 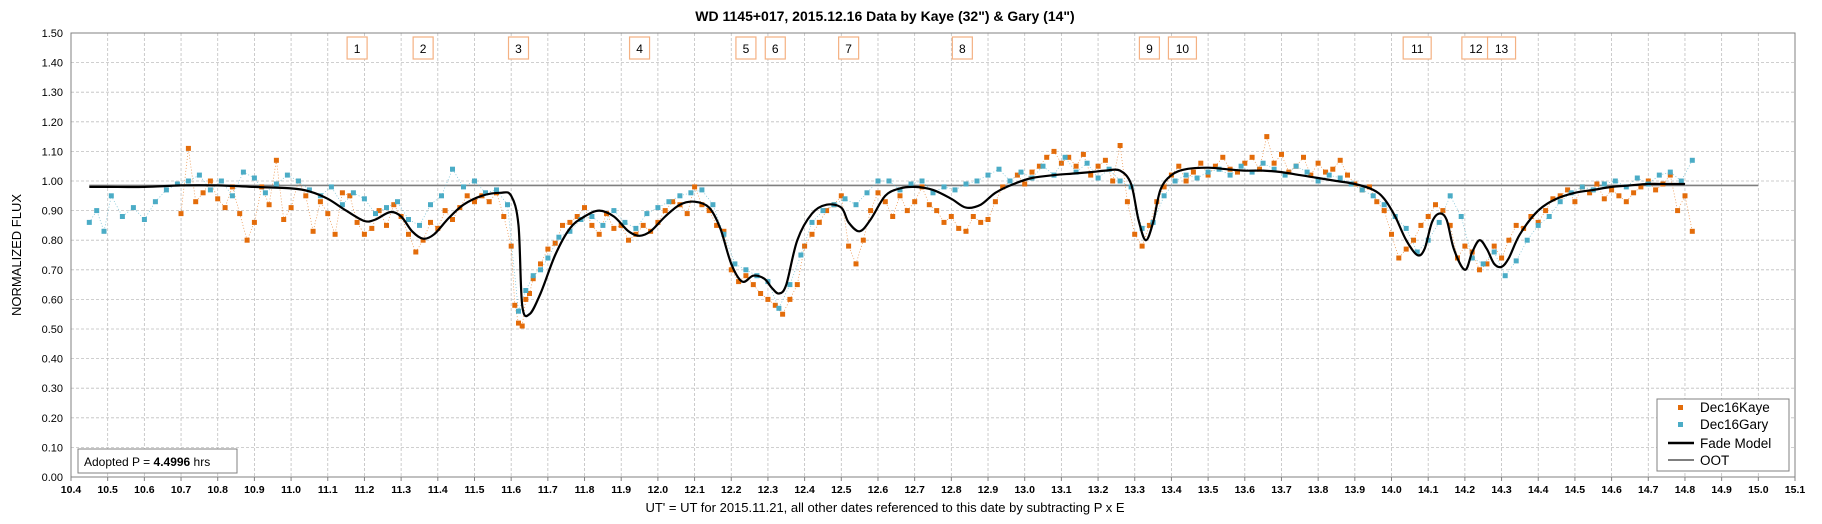 What do you see at coordinates (585, 490) in the screenshot?
I see `x-tick-label: 11.8` at bounding box center [585, 490].